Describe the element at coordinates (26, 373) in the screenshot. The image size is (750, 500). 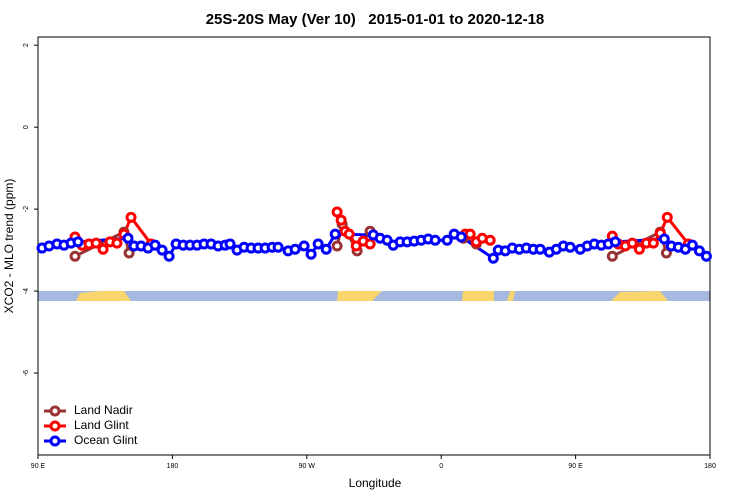
I see `y-tick-label: -6` at that location.